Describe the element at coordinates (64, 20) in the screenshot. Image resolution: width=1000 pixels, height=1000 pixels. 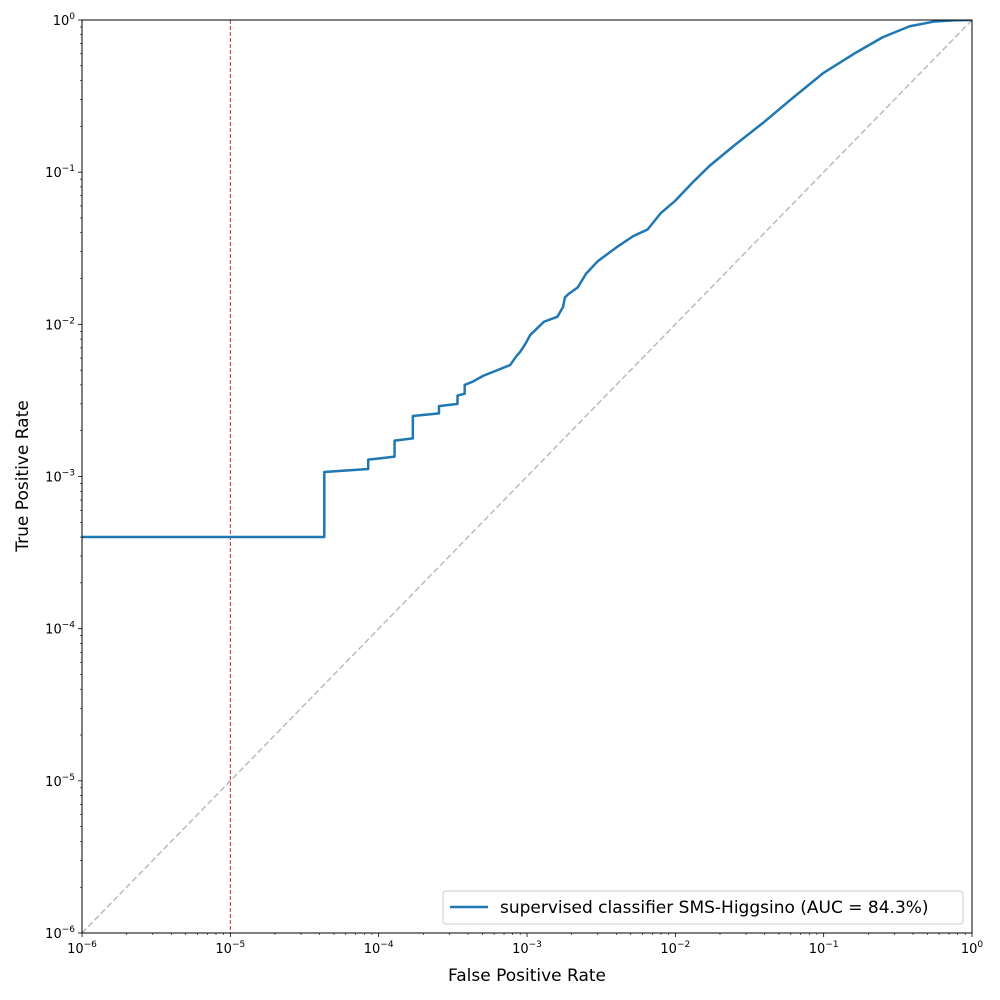
I see `y-tick-label: 10⁰` at that location.